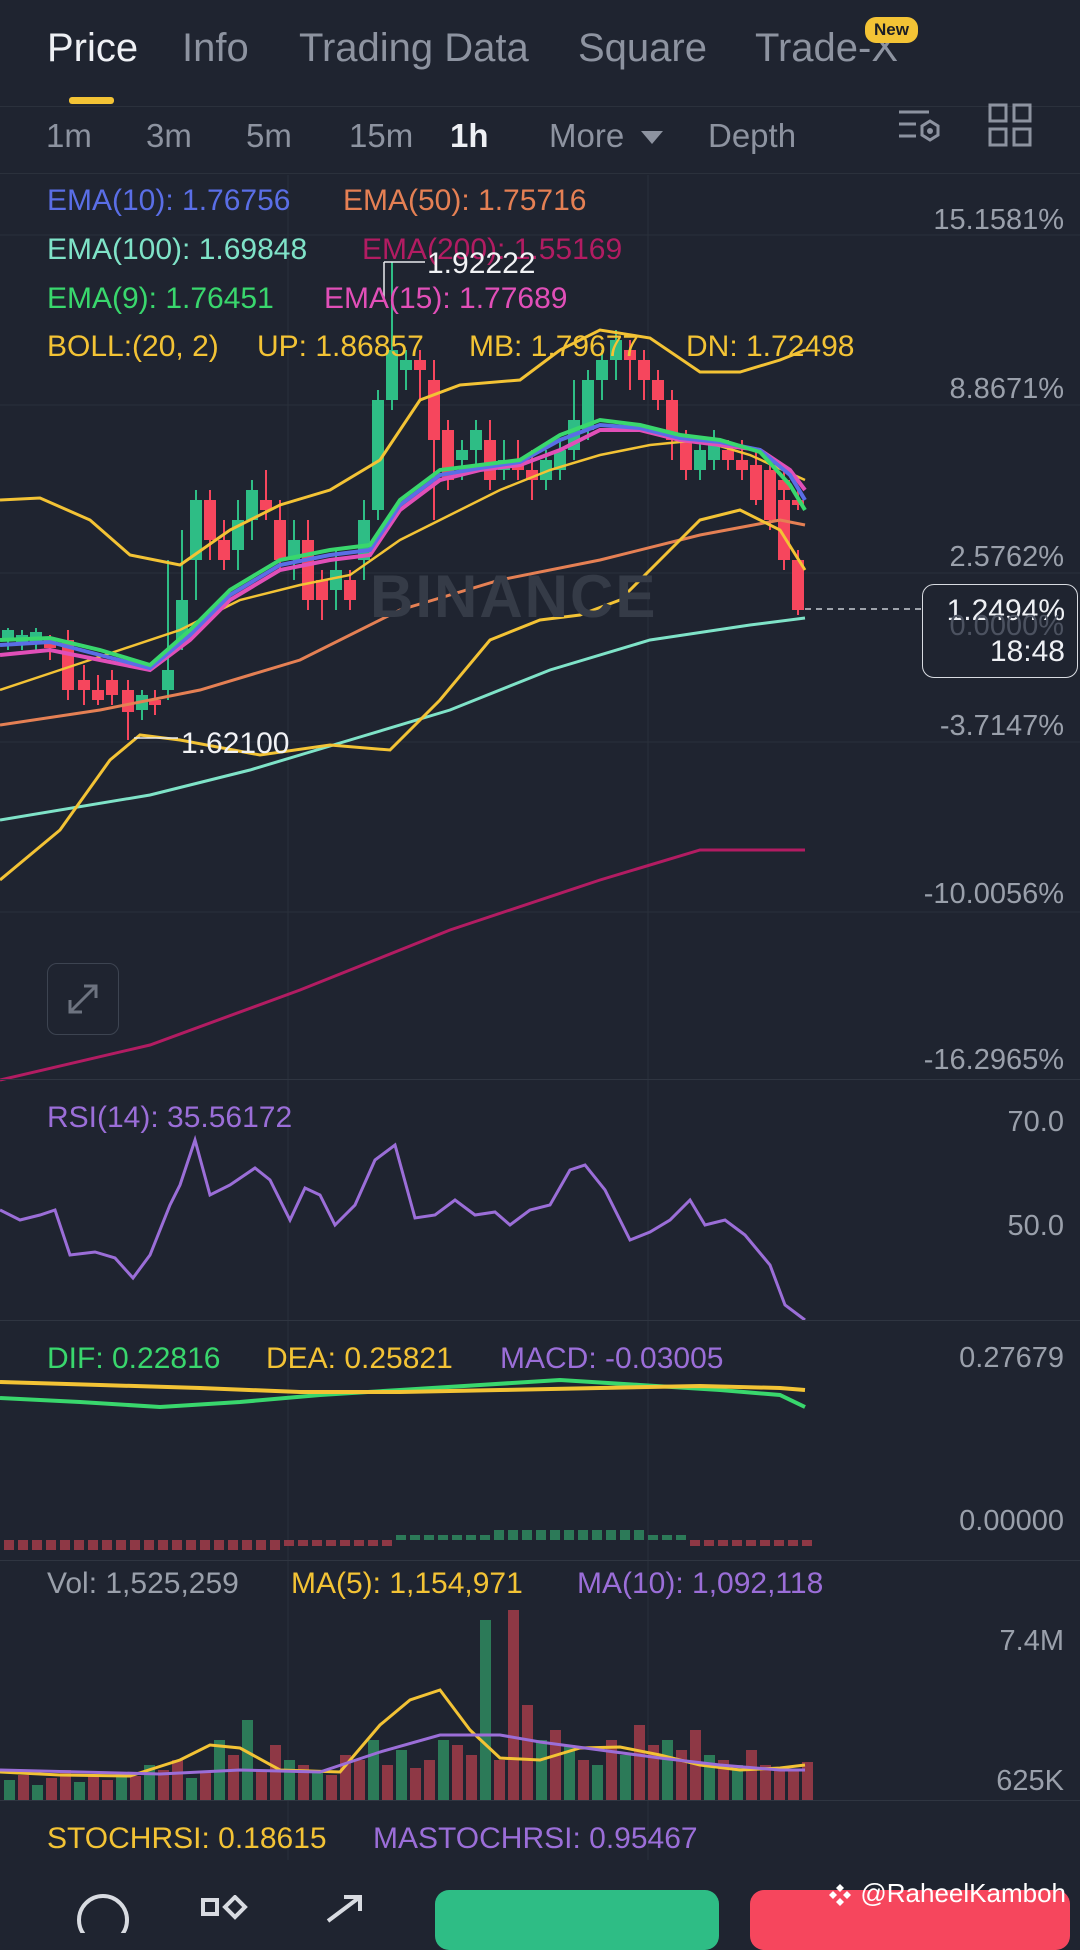 Image resolution: width=1080 pixels, height=1950 pixels. What do you see at coordinates (1011, 1521) in the screenshot?
I see `macd-scale-zero: 0.00000` at bounding box center [1011, 1521].